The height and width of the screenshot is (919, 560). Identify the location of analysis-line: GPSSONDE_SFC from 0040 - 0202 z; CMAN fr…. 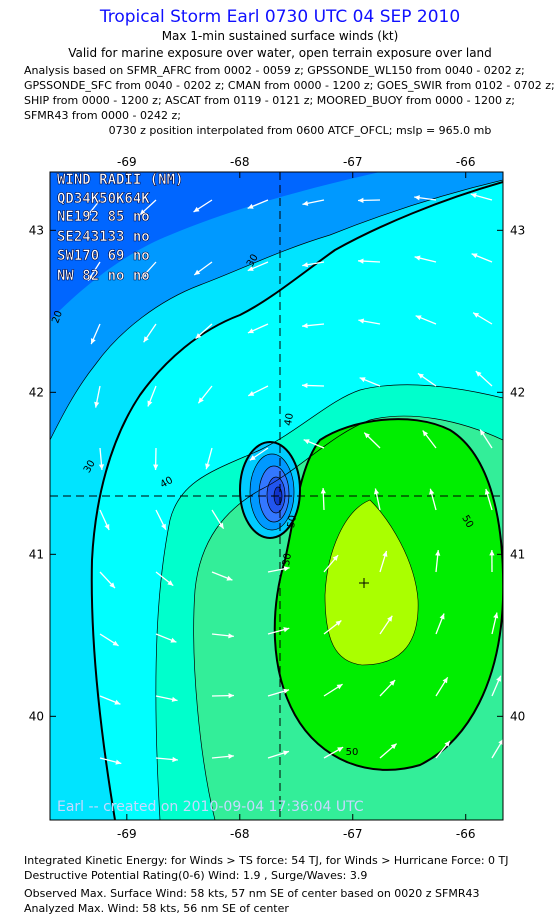
(289, 85).